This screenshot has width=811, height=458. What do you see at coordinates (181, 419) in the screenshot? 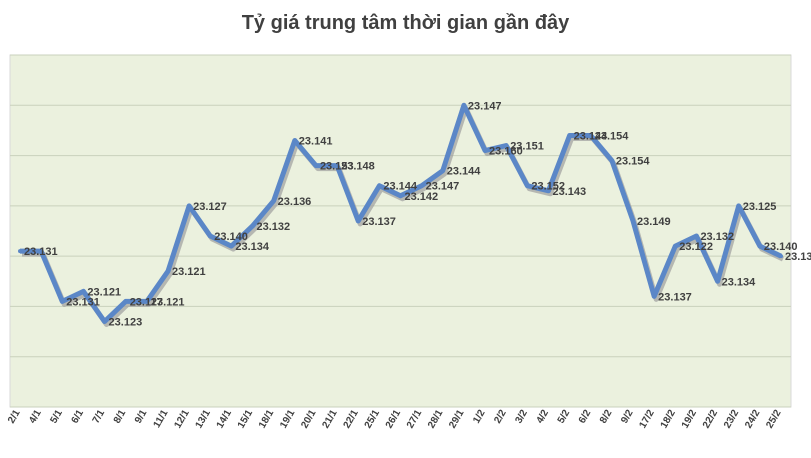
I see `x-tick-label: 12/1` at bounding box center [181, 419].